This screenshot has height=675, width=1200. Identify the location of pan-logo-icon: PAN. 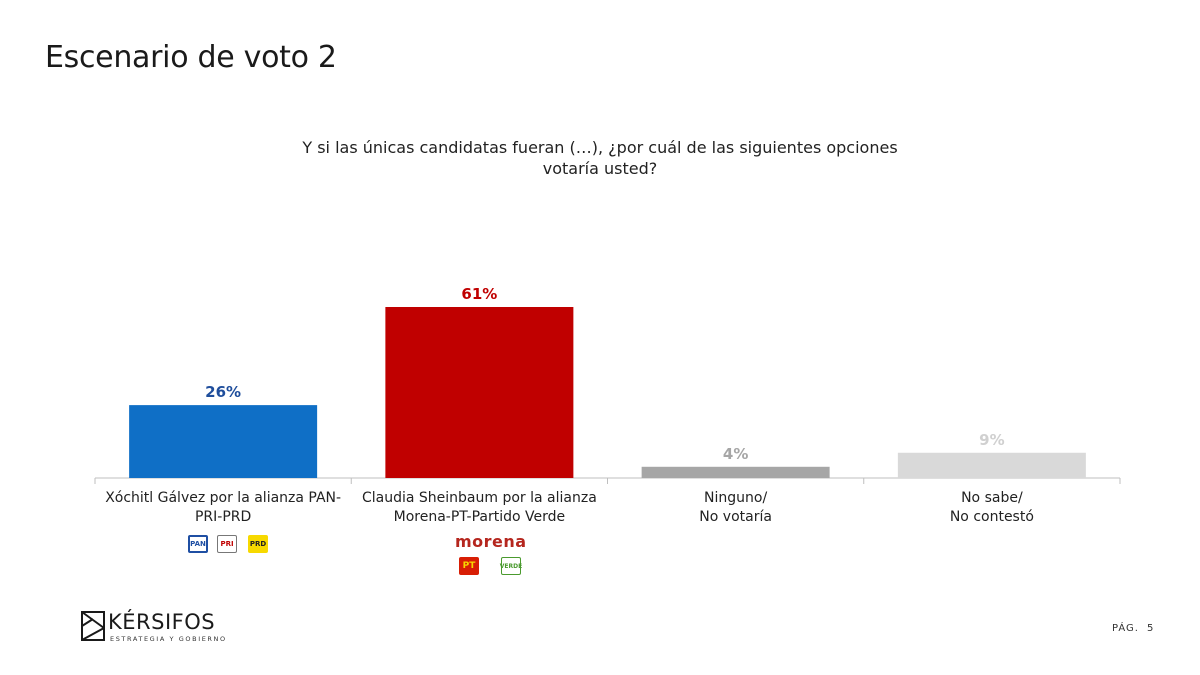
(198, 544).